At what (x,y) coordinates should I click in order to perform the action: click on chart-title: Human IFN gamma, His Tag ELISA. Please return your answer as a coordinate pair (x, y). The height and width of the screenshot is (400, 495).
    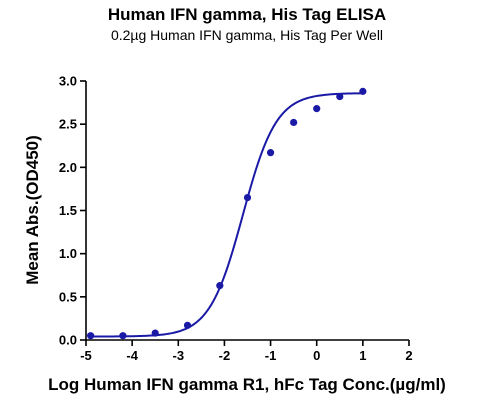
    Looking at the image, I should click on (247, 14).